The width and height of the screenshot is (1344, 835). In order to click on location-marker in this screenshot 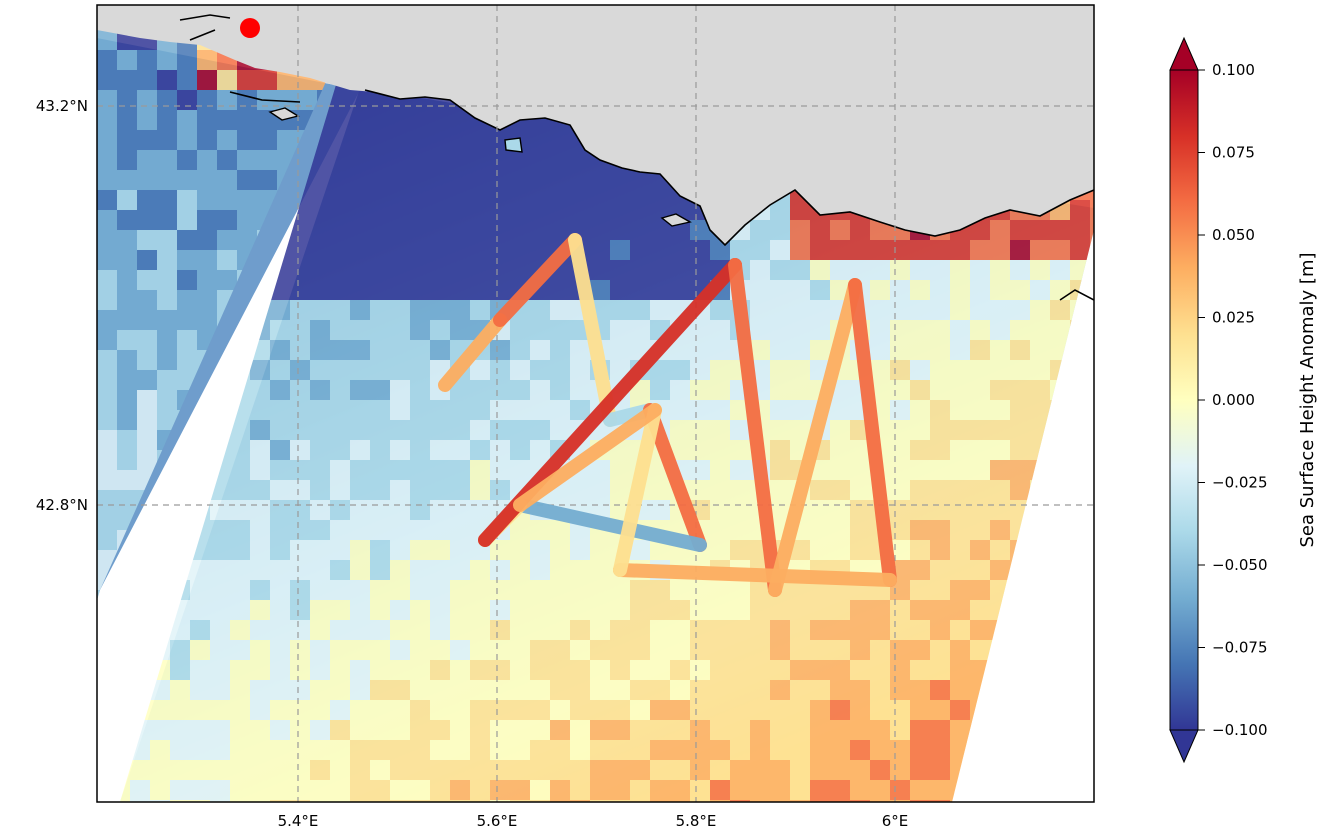, I will do `click(250, 28)`.